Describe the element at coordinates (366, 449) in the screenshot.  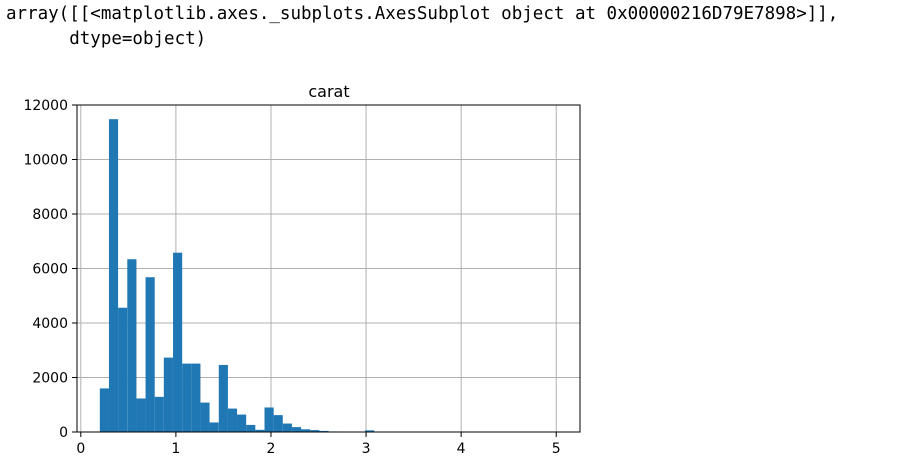
I see `x-tick-label: 3` at that location.